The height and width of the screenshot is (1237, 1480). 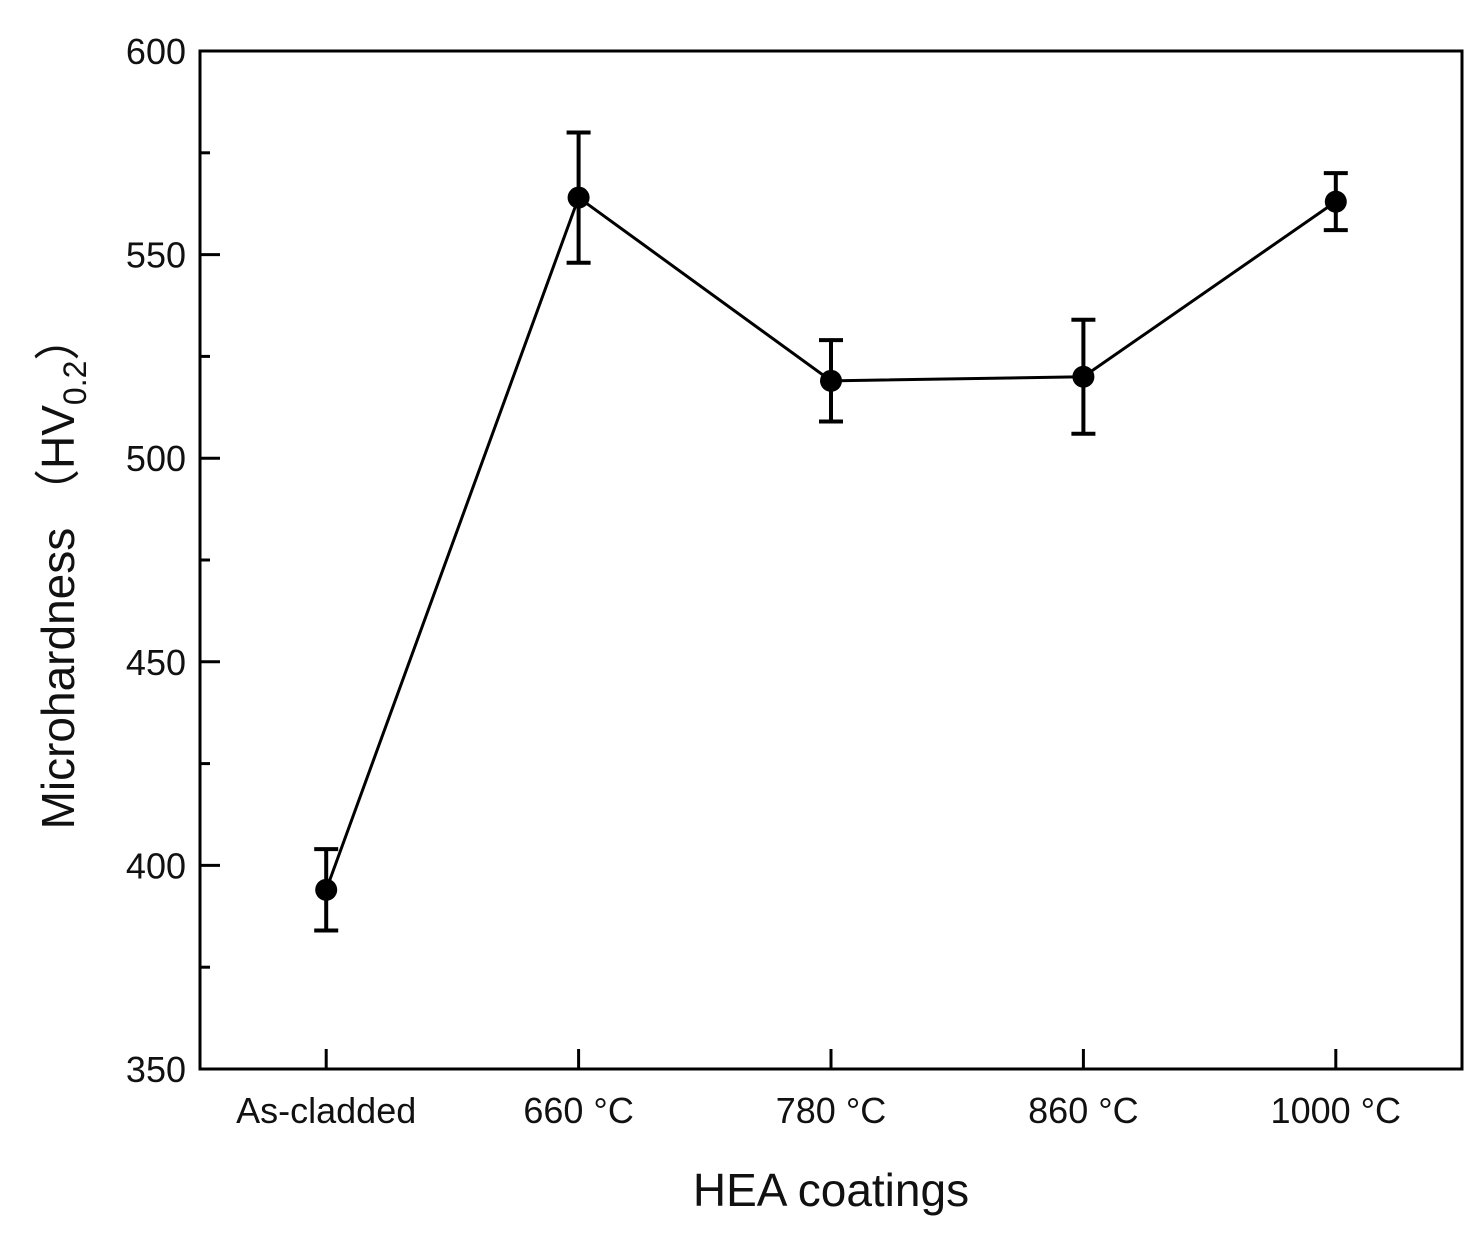 What do you see at coordinates (156, 255) in the screenshot?
I see `y-tick-label: 550` at bounding box center [156, 255].